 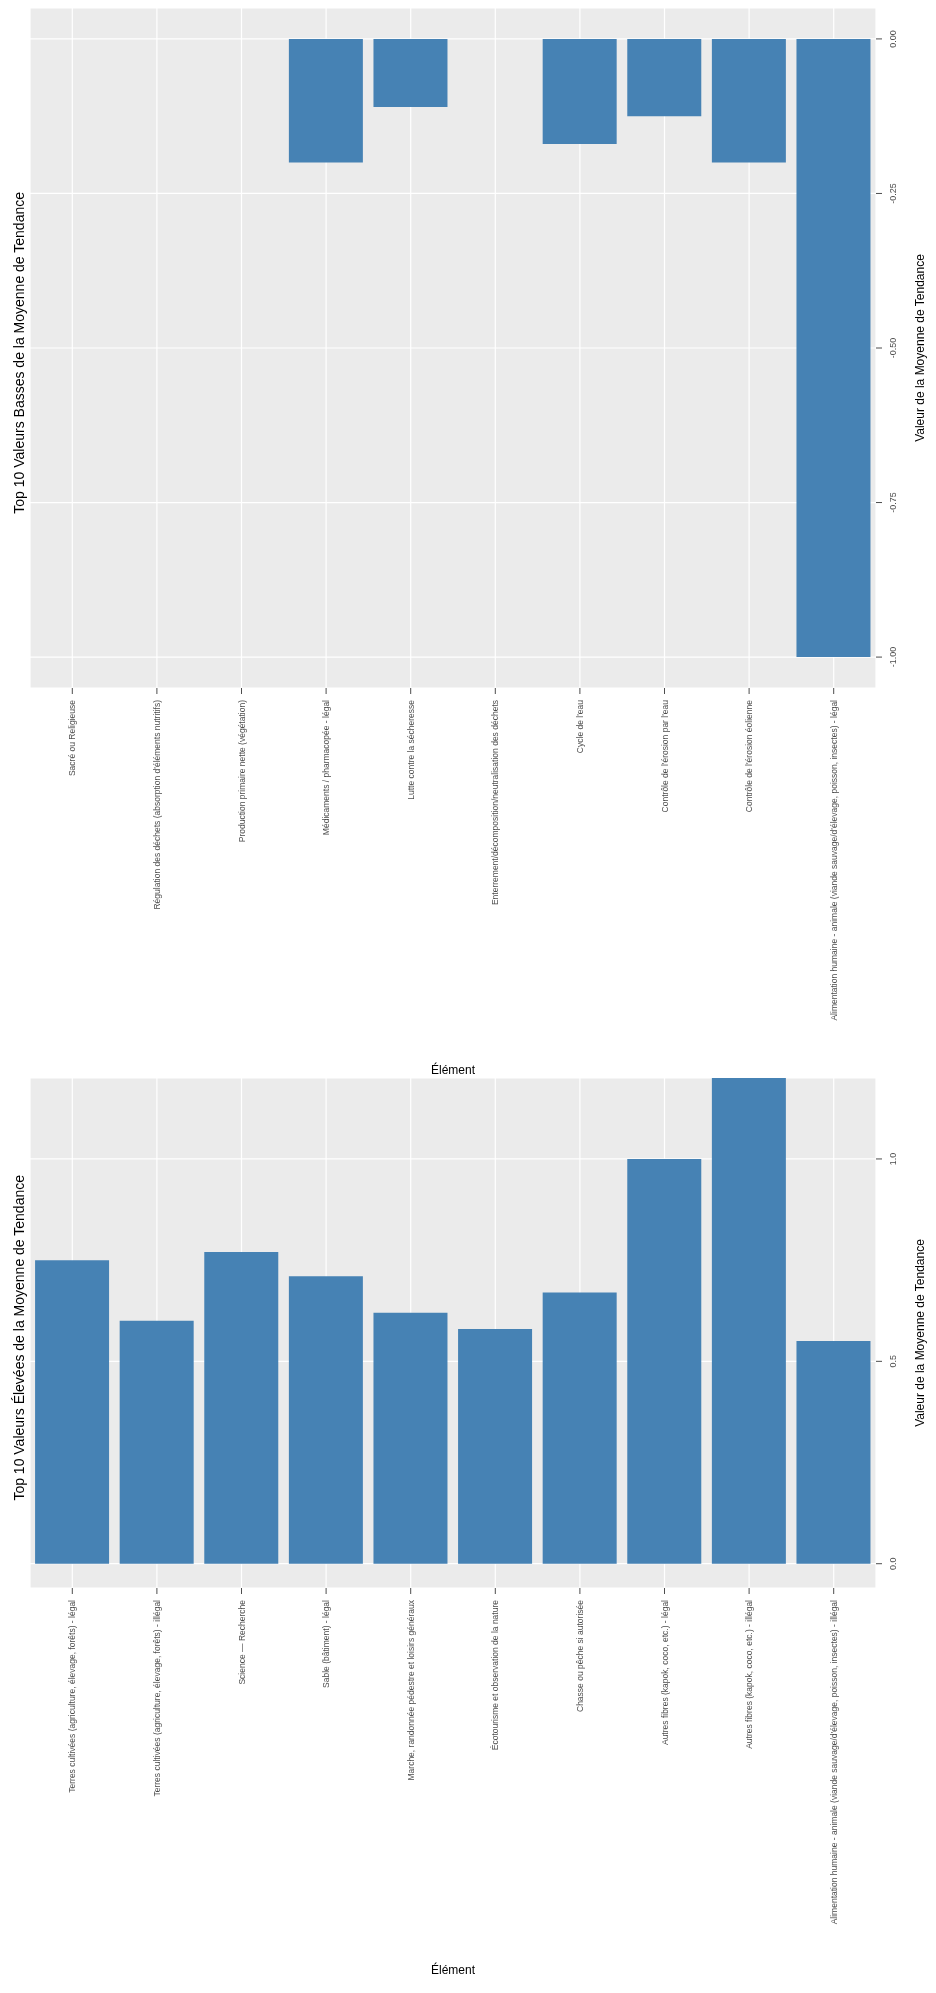 What do you see at coordinates (893, 1159) in the screenshot?
I see `y-tick-label: 1.0` at bounding box center [893, 1159].